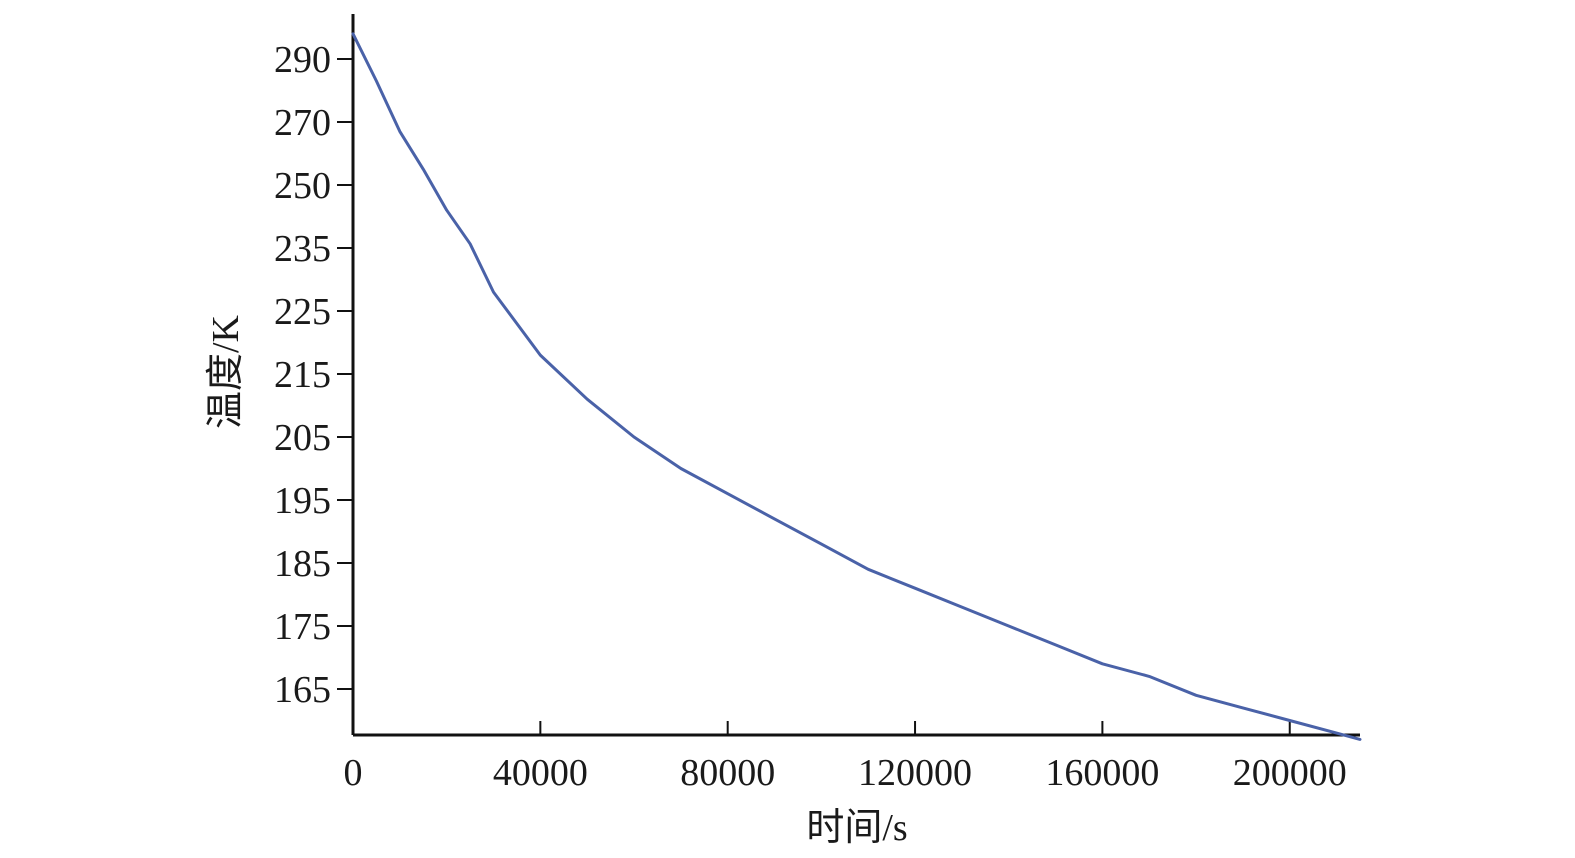 Image resolution: width=1575 pixels, height=858 pixels. I want to click on x-tick-label: 40000, so click(540, 773).